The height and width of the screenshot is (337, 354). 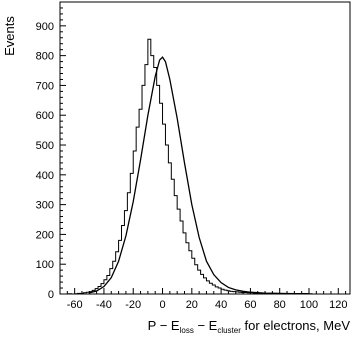 I want to click on y-tick-label: 700, so click(x=45, y=86).